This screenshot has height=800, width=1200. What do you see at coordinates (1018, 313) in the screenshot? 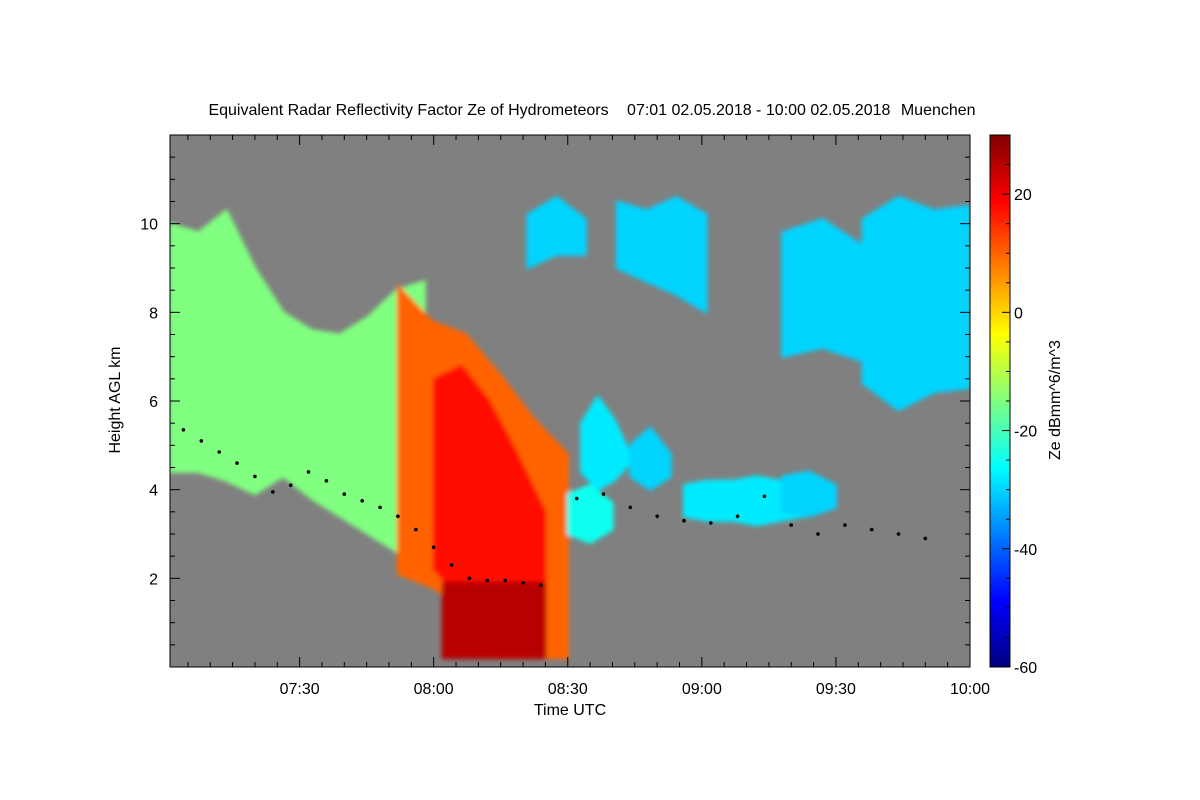
I see `colorbar-tick-label: 0` at bounding box center [1018, 313].